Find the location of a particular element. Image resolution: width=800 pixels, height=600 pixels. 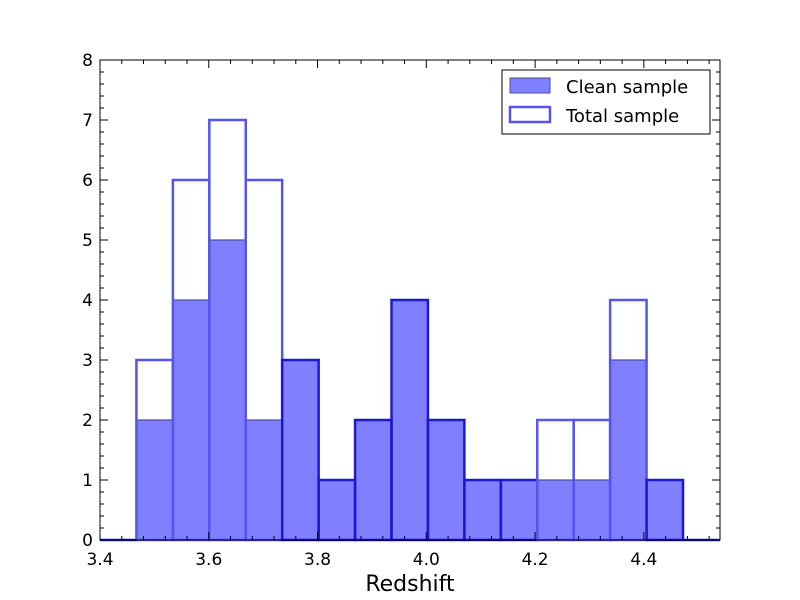

y-tick-label: 0 is located at coordinates (87, 541).